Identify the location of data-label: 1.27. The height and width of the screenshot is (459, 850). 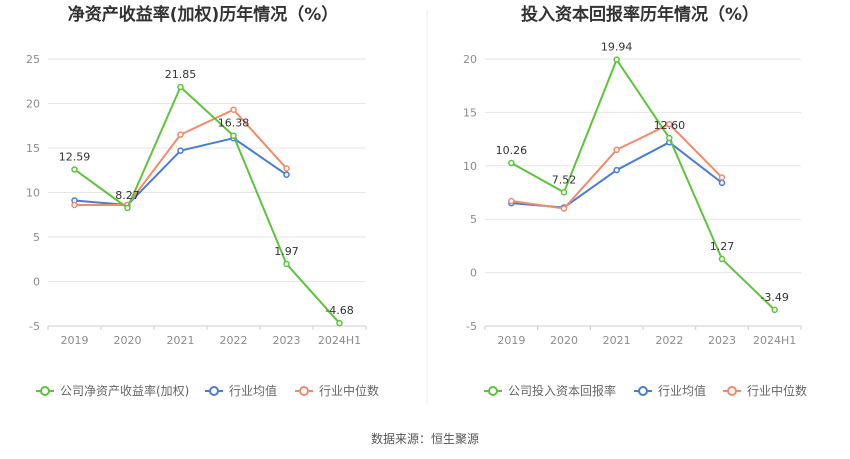
(722, 246).